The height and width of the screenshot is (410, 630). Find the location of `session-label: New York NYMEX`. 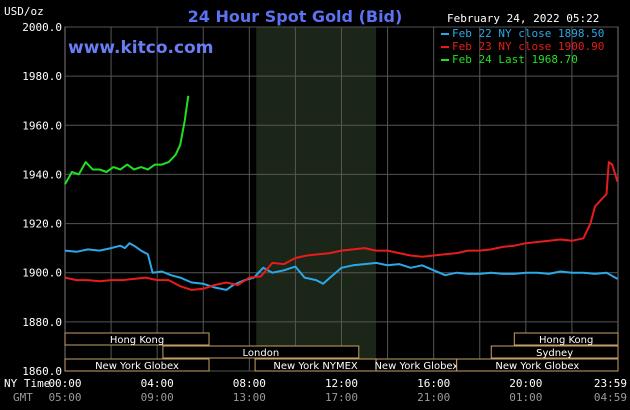

session-label: New York NYMEX is located at coordinates (315, 366).